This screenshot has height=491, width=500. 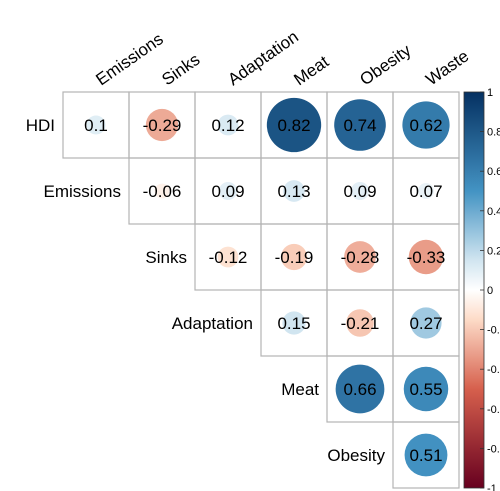 What do you see at coordinates (493, 212) in the screenshot?
I see `colorbar-tick-label: 0.4` at bounding box center [493, 212].